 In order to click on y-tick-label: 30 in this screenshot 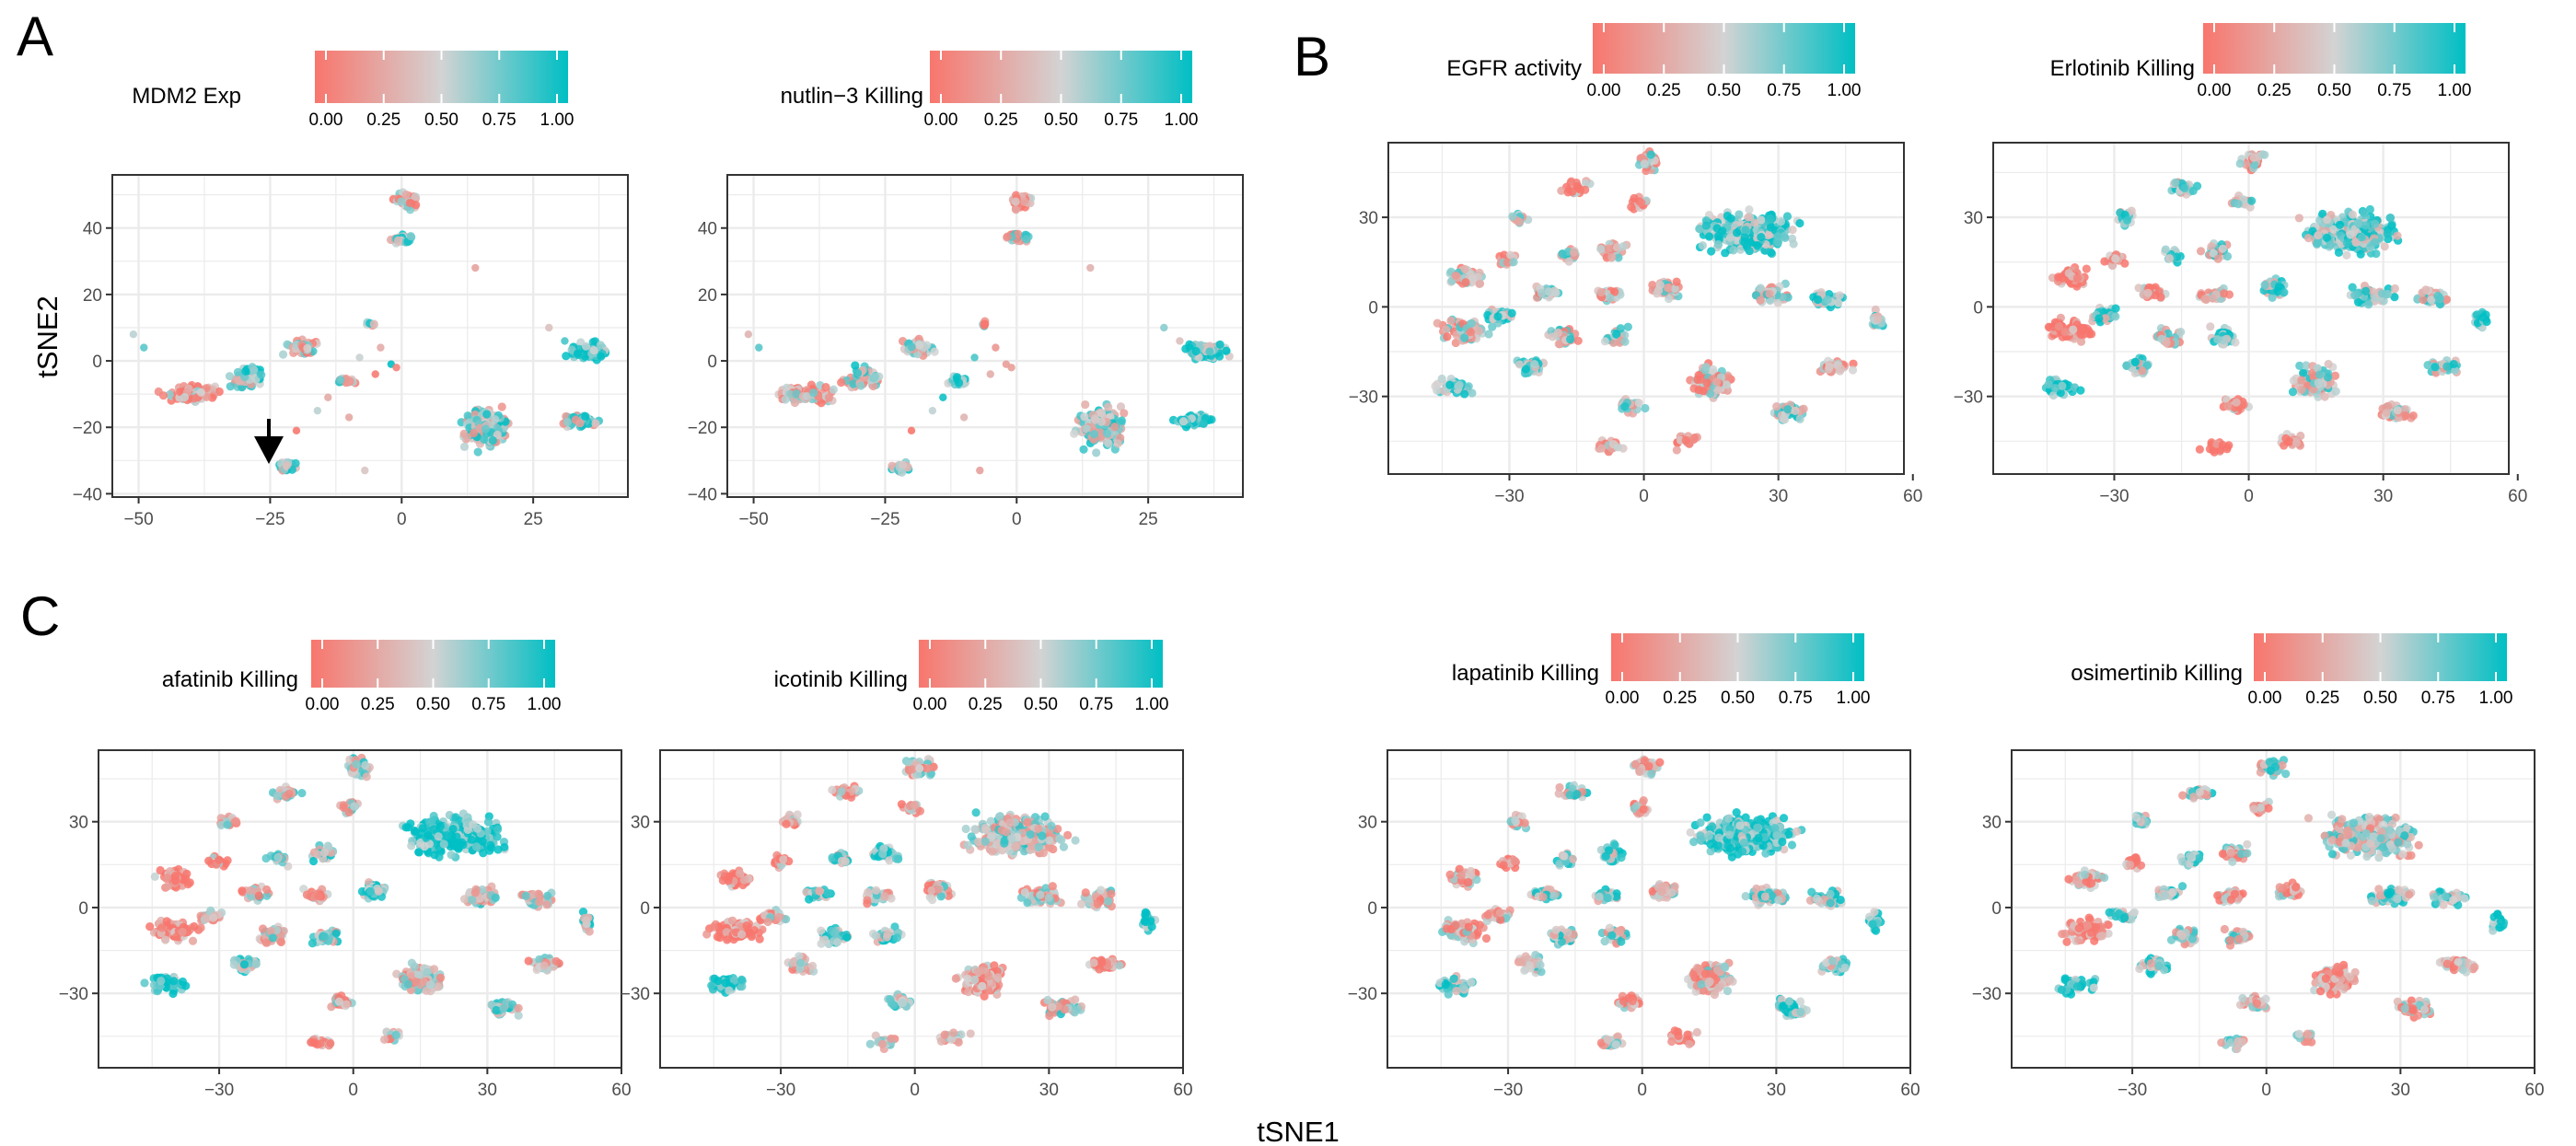, I will do `click(1973, 218)`.